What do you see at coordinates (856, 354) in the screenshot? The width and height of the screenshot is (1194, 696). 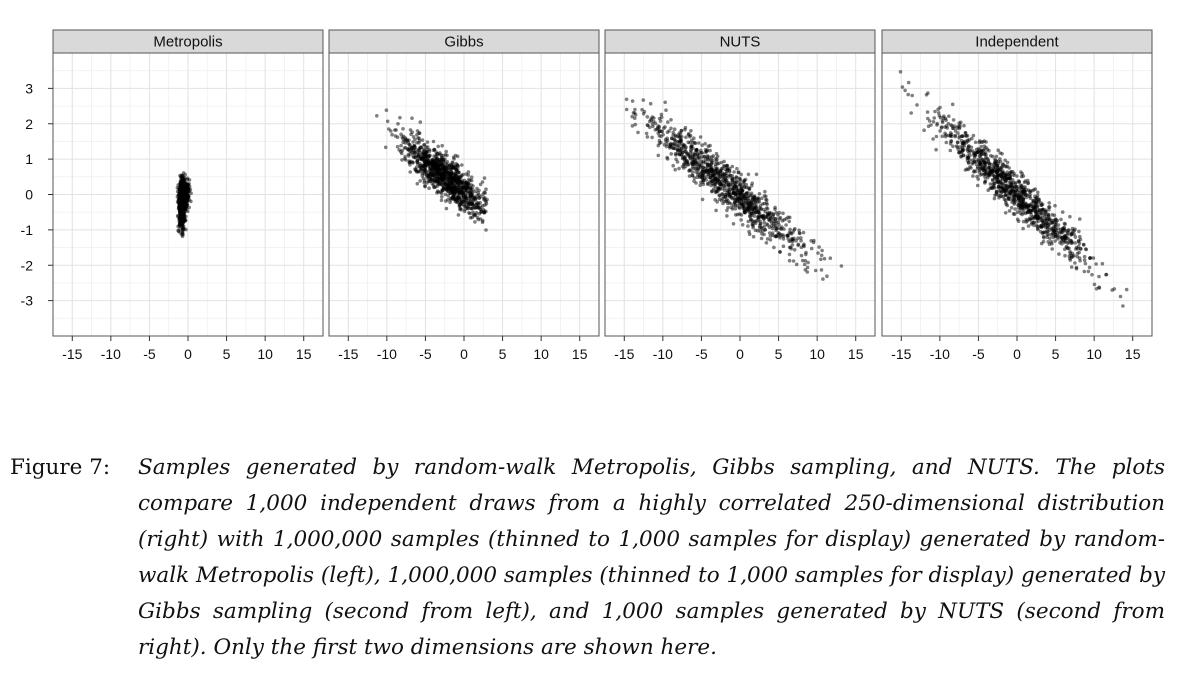 I see `x-tick-label: 15` at bounding box center [856, 354].